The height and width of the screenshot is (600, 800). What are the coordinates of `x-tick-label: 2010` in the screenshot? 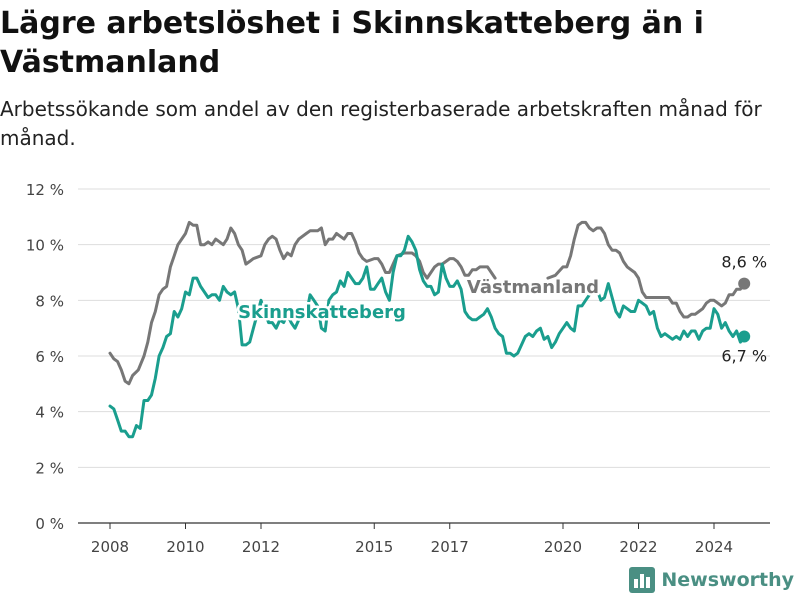 It's located at (185, 547).